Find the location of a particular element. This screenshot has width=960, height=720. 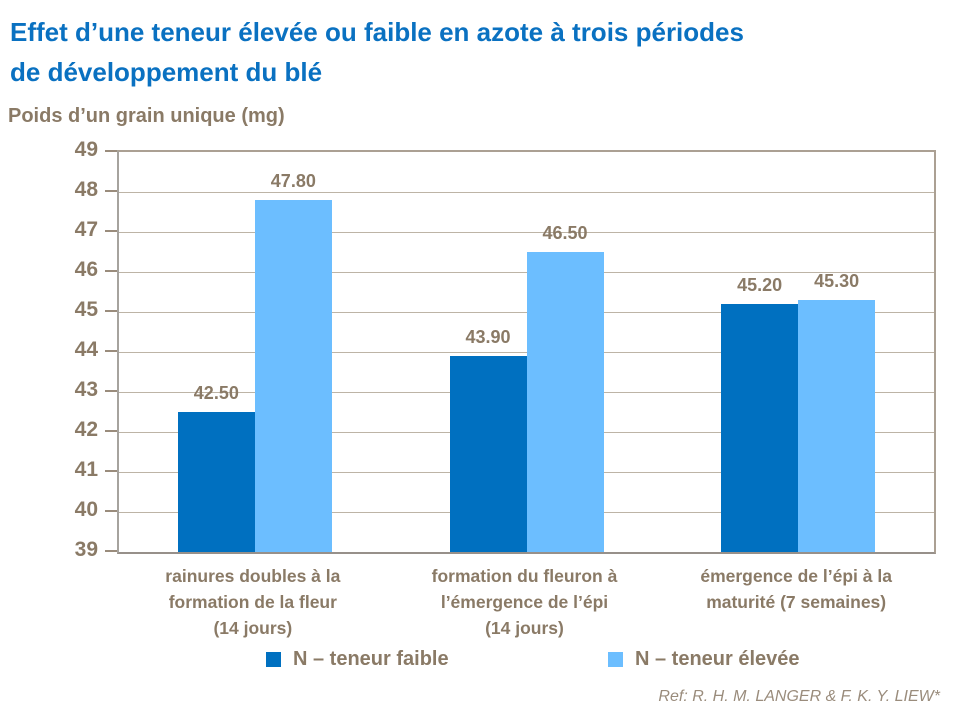

y-axis-tick-label: 43 is located at coordinates (86, 389).